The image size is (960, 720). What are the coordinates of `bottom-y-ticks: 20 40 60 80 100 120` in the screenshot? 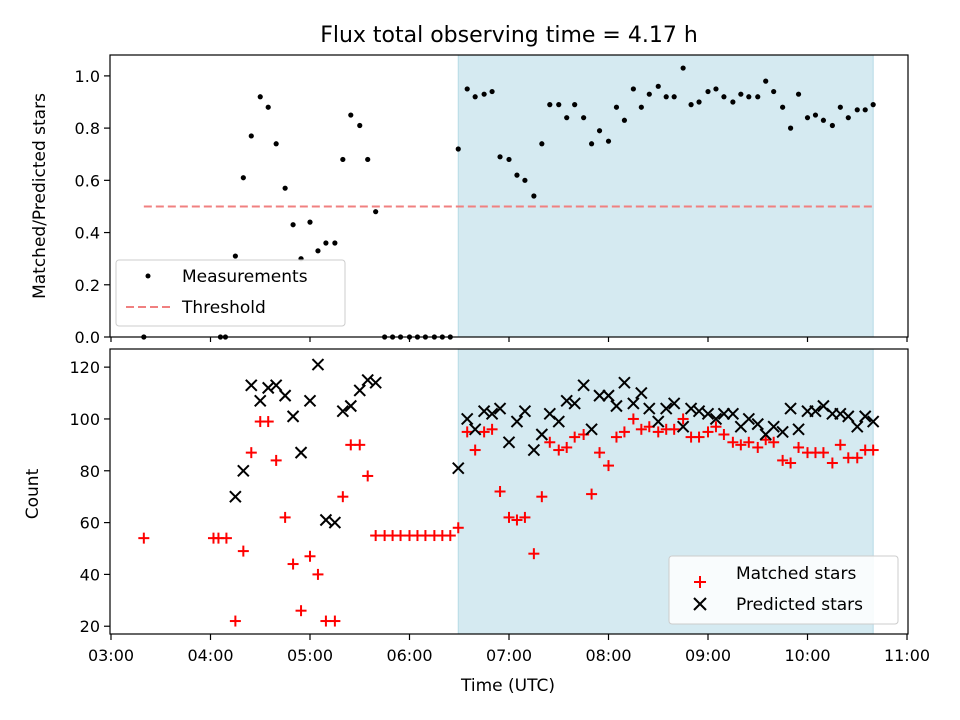 It's located at (89, 497).